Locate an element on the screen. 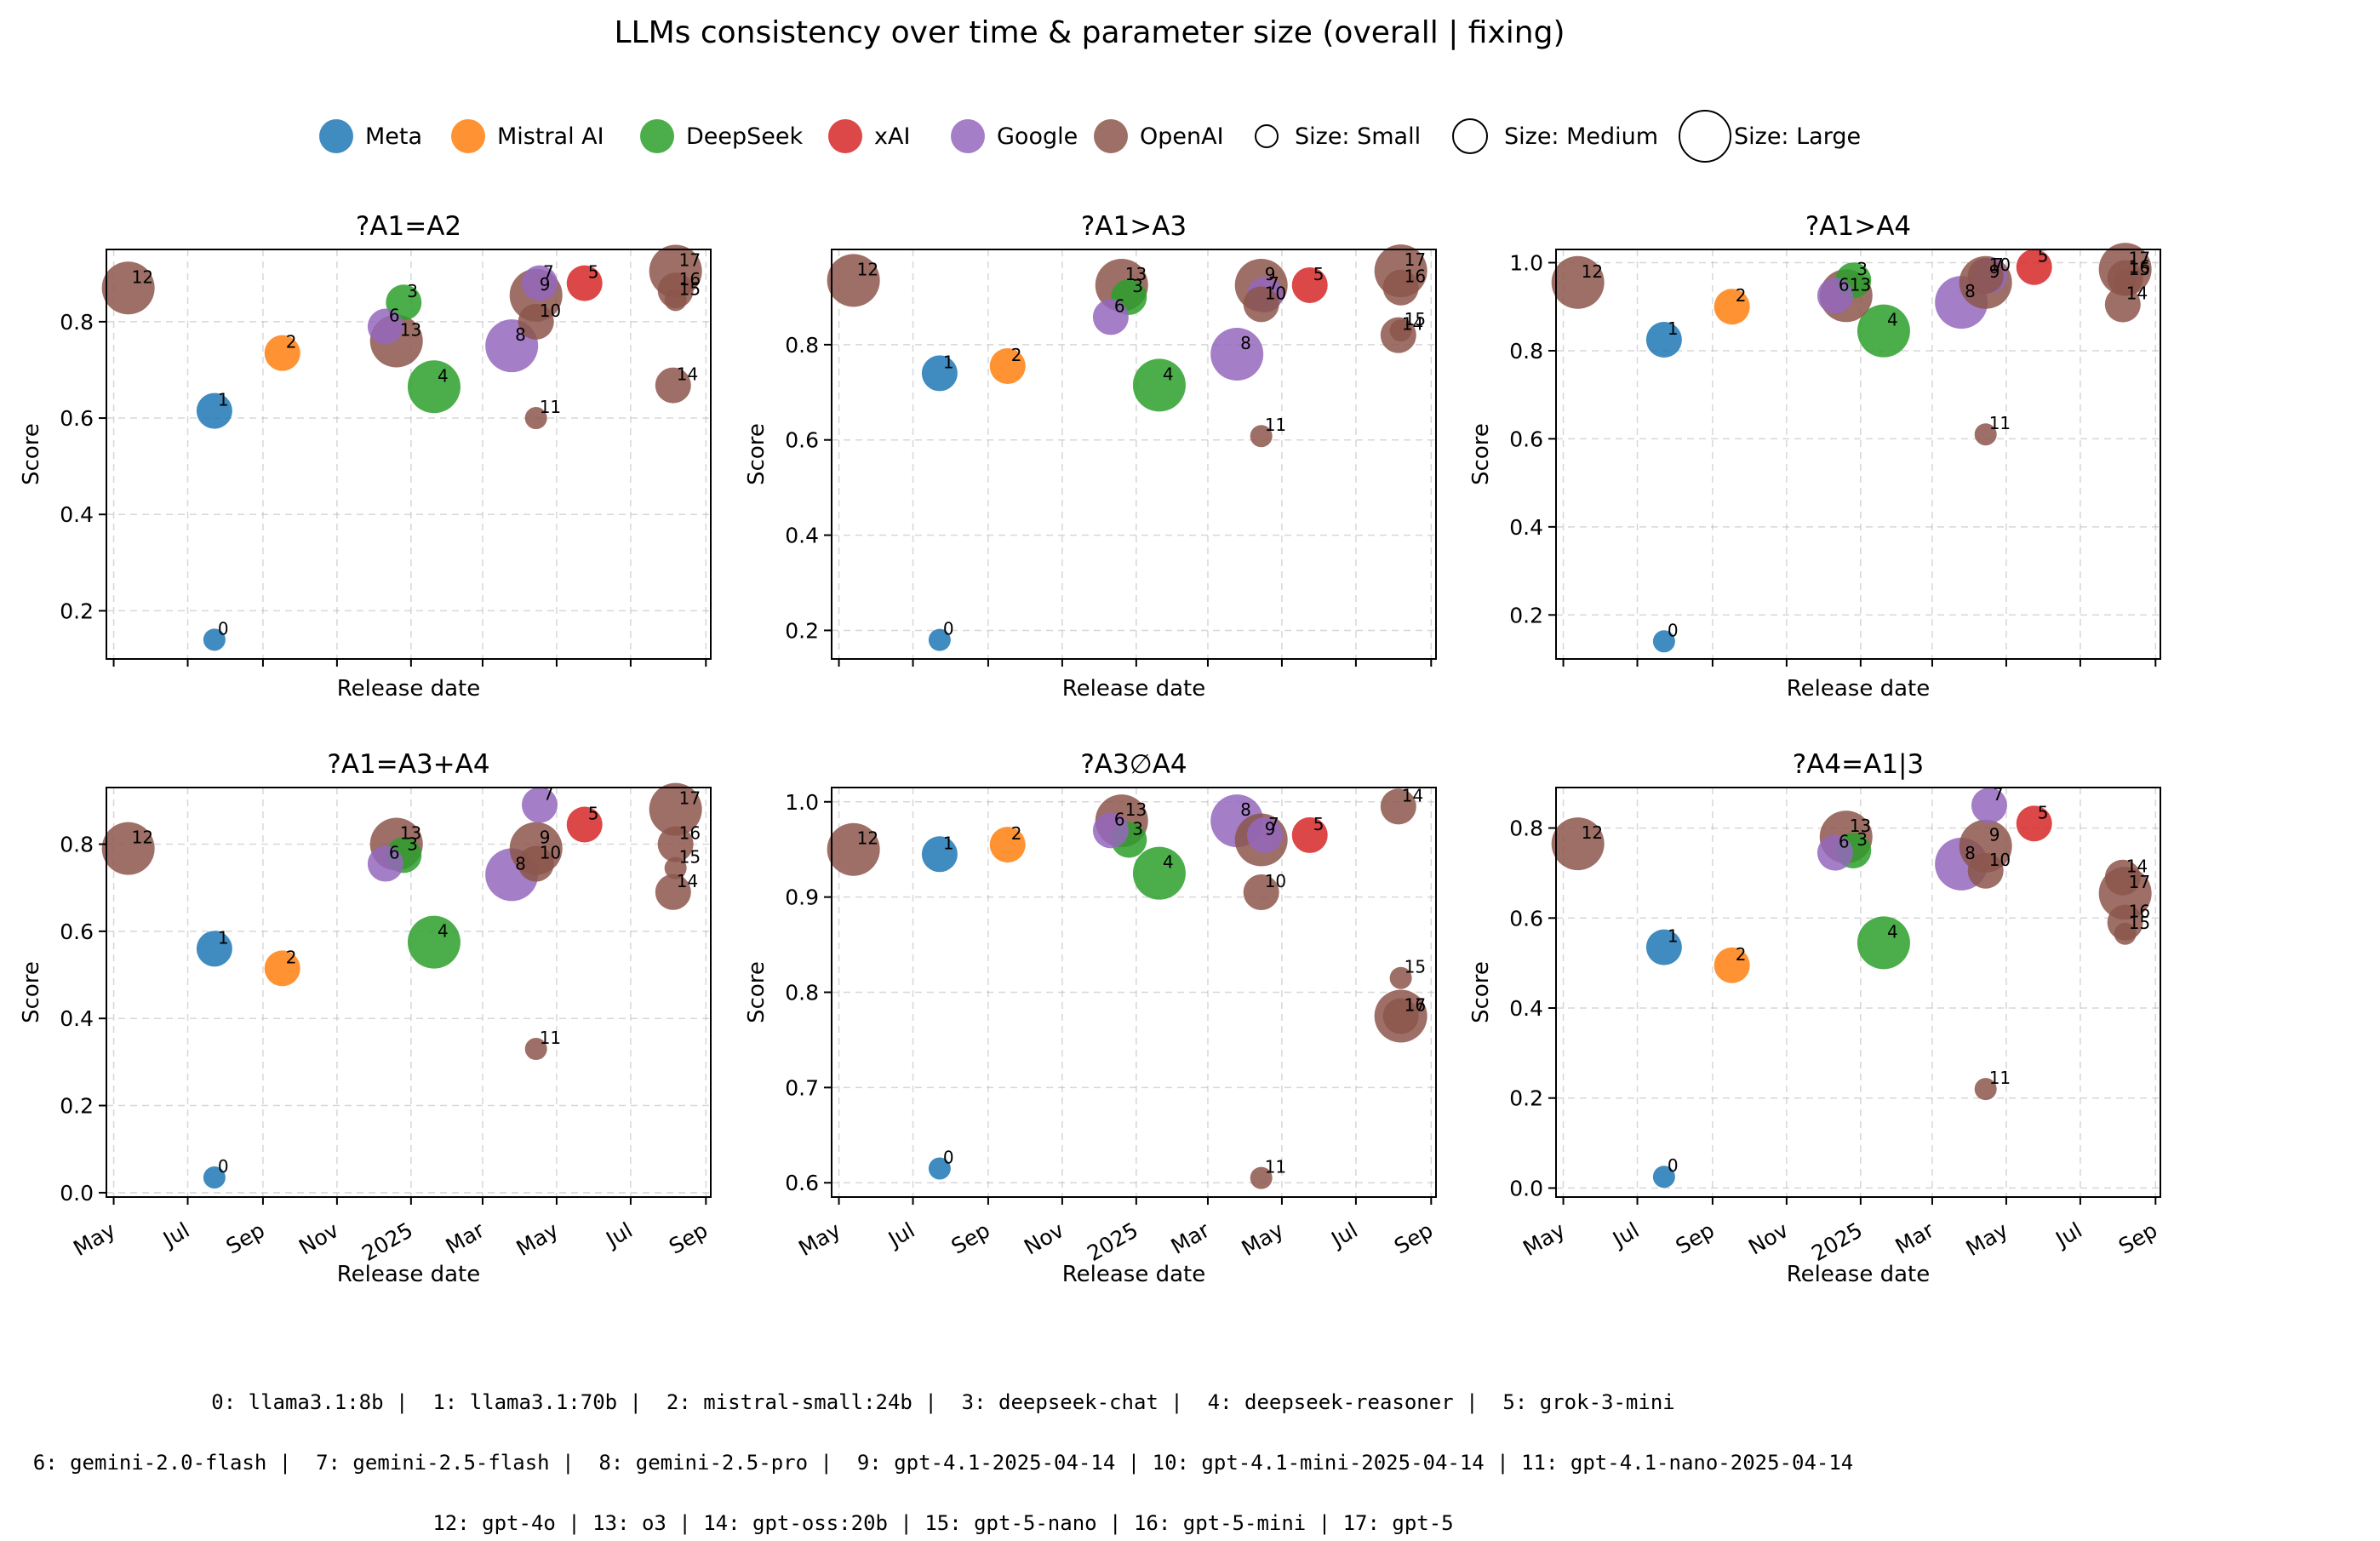 Image resolution: width=2380 pixels, height=1541 pixels. point-label-2: 2 is located at coordinates (291, 342).